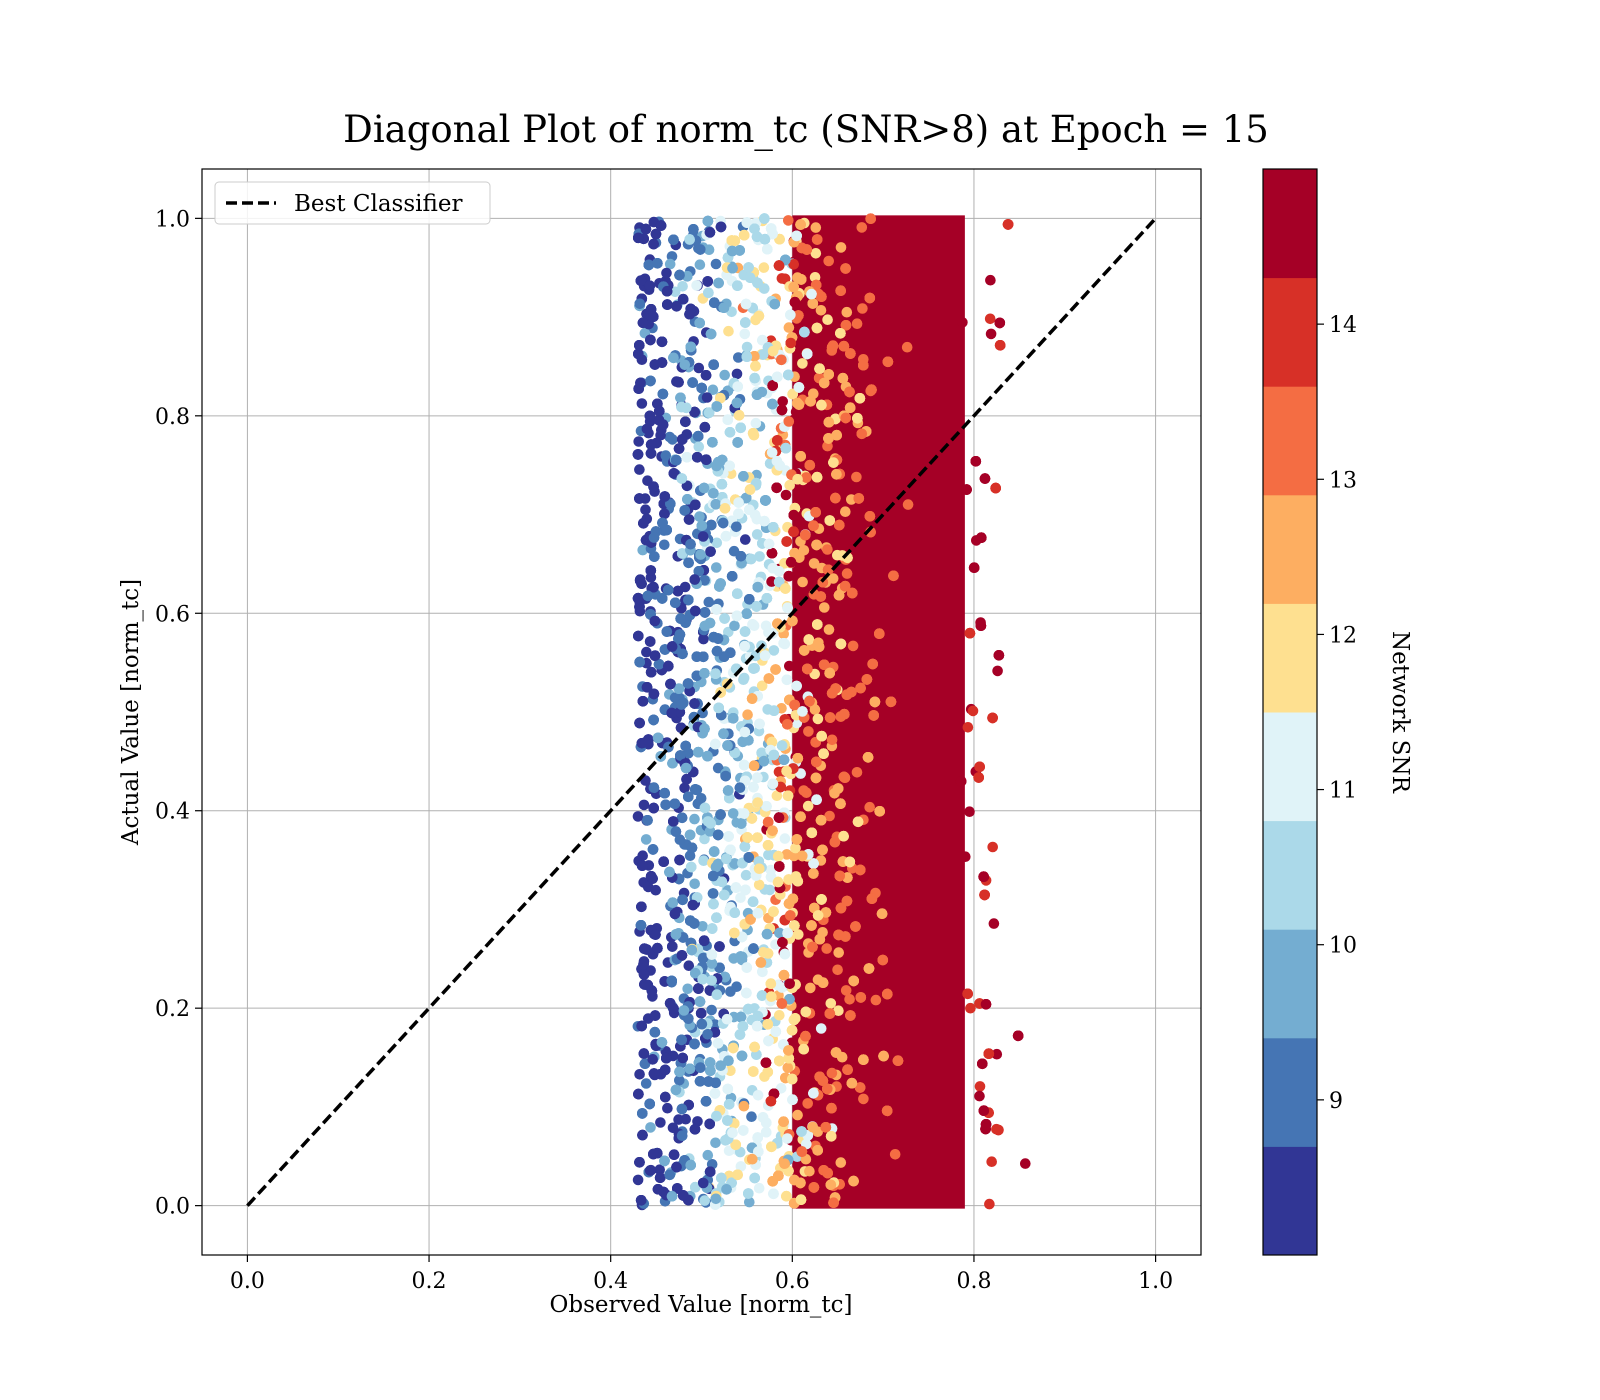 The width and height of the screenshot is (1600, 1400). Describe the element at coordinates (1343, 480) in the screenshot. I see `colorbar-tick-label: 13` at that location.